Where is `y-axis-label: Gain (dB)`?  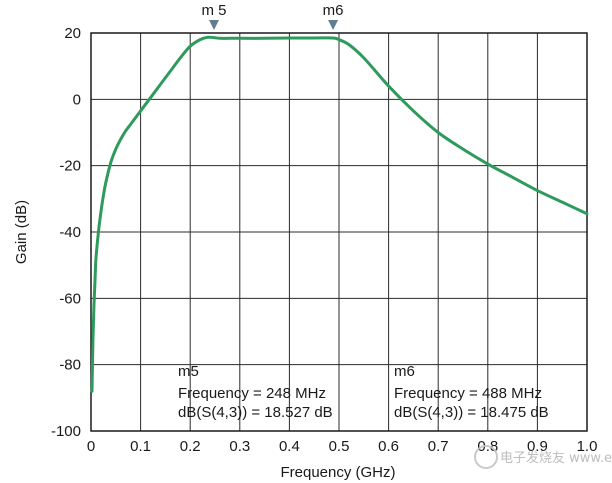
y-axis-label: Gain (dB) is located at coordinates (21, 232).